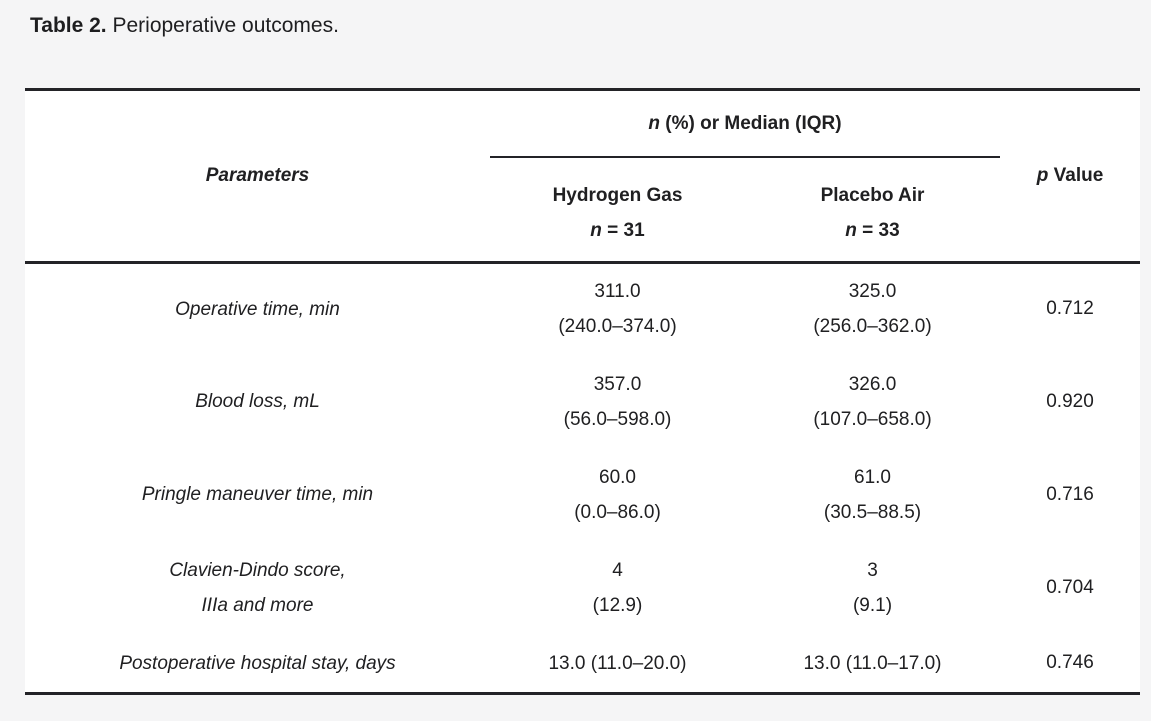 The image size is (1151, 721). What do you see at coordinates (751, 123) in the screenshot?
I see `spanner-header-label: (%) or Median (IQR)` at bounding box center [751, 123].